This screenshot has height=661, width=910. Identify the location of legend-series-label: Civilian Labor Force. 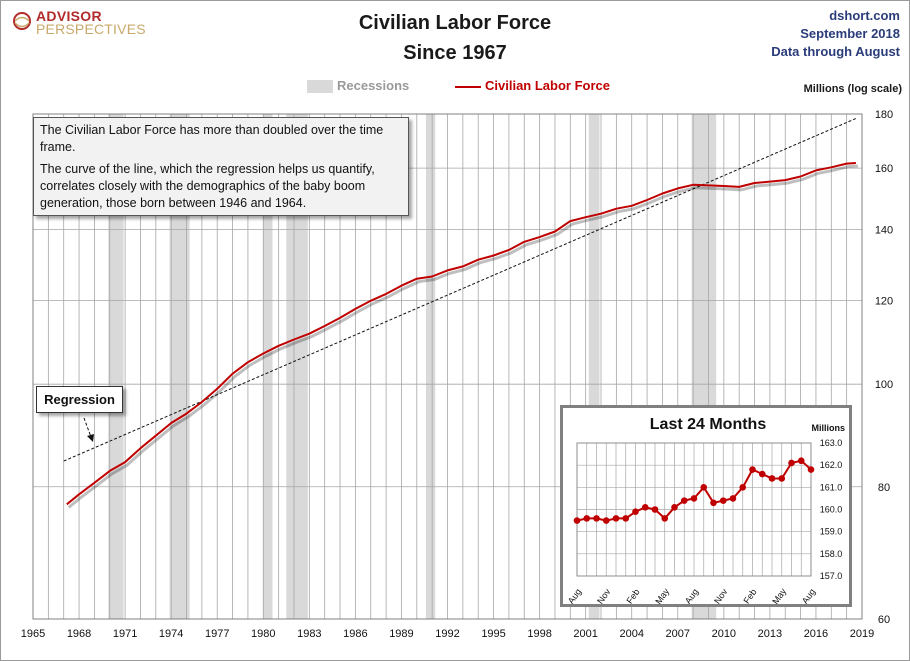
(547, 85).